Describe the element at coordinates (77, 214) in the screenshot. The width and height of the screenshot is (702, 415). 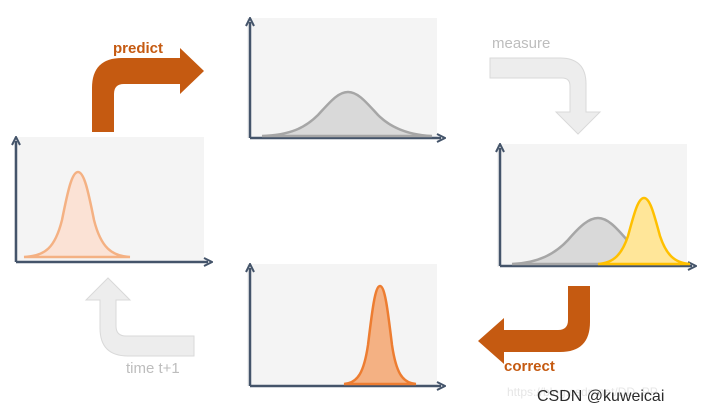
I see `prior-gaussian-curve` at that location.